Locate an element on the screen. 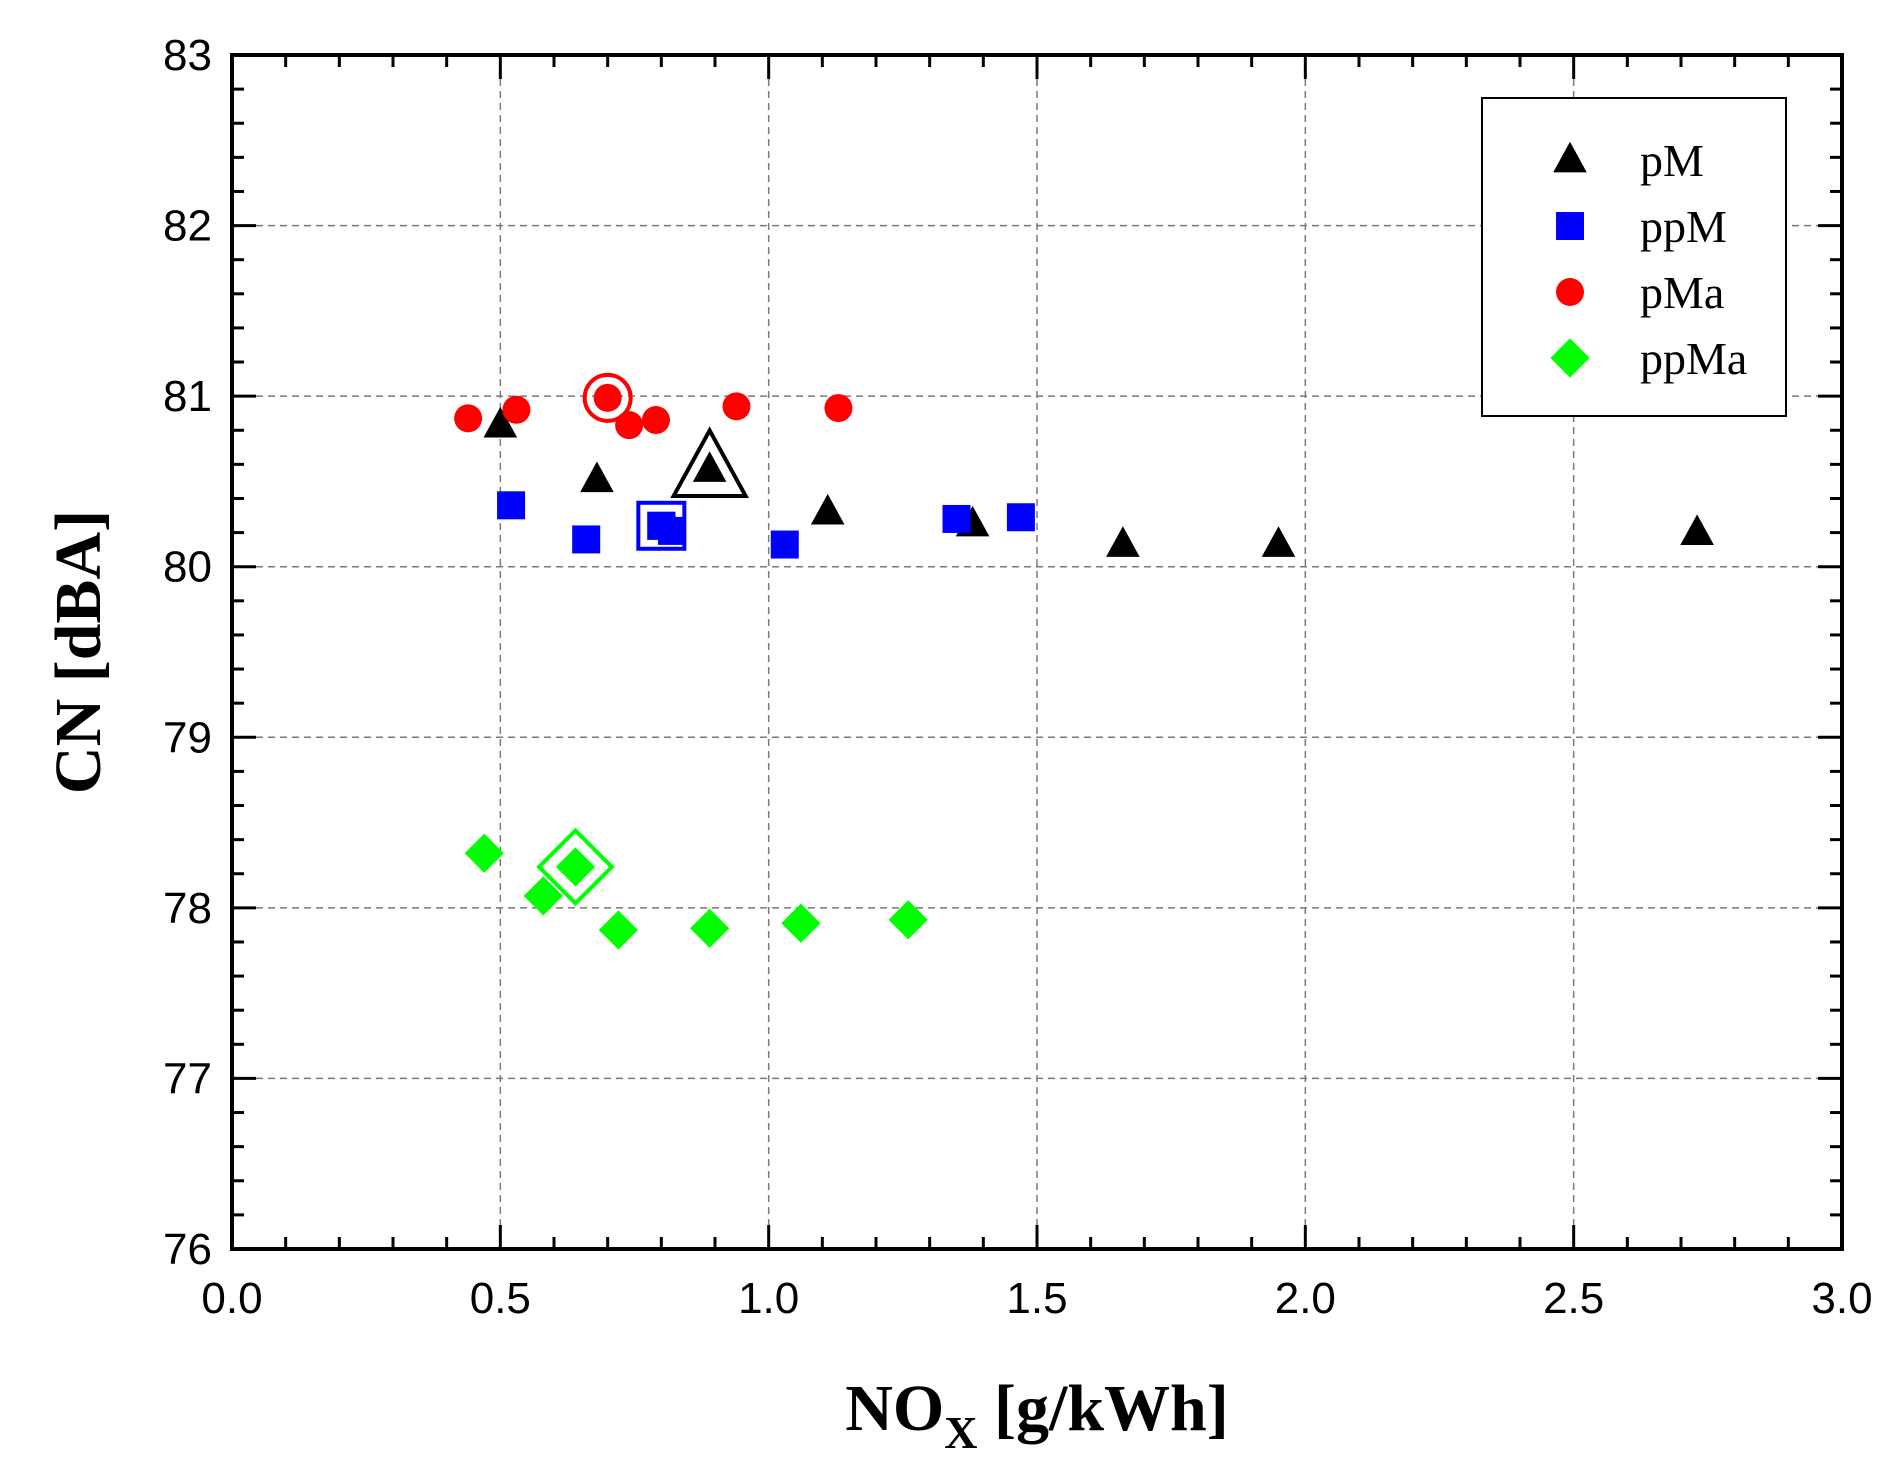 Image resolution: width=1901 pixels, height=1472 pixels. series-pMa is located at coordinates (653, 406).